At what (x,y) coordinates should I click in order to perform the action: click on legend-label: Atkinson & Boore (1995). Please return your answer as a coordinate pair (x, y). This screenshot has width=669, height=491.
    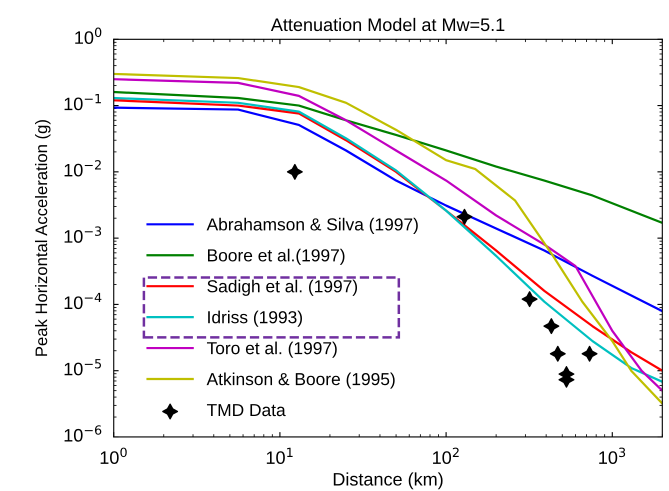
    Looking at the image, I should click on (300, 380).